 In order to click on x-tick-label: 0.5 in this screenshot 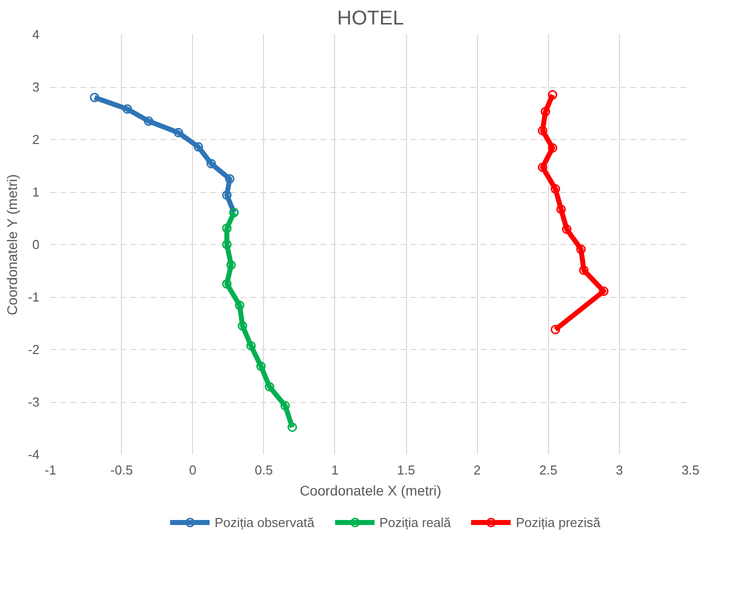, I will do `click(263, 470)`.